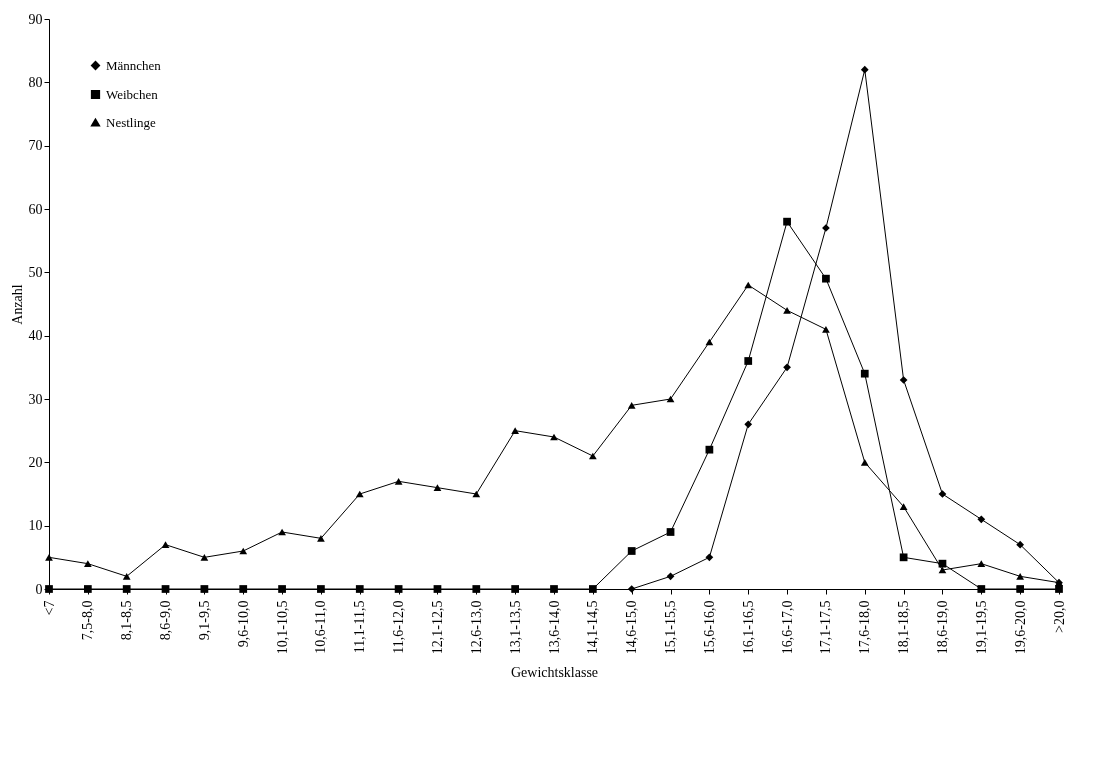  Describe the element at coordinates (35, 399) in the screenshot. I see `y-tick-label: 30` at that location.